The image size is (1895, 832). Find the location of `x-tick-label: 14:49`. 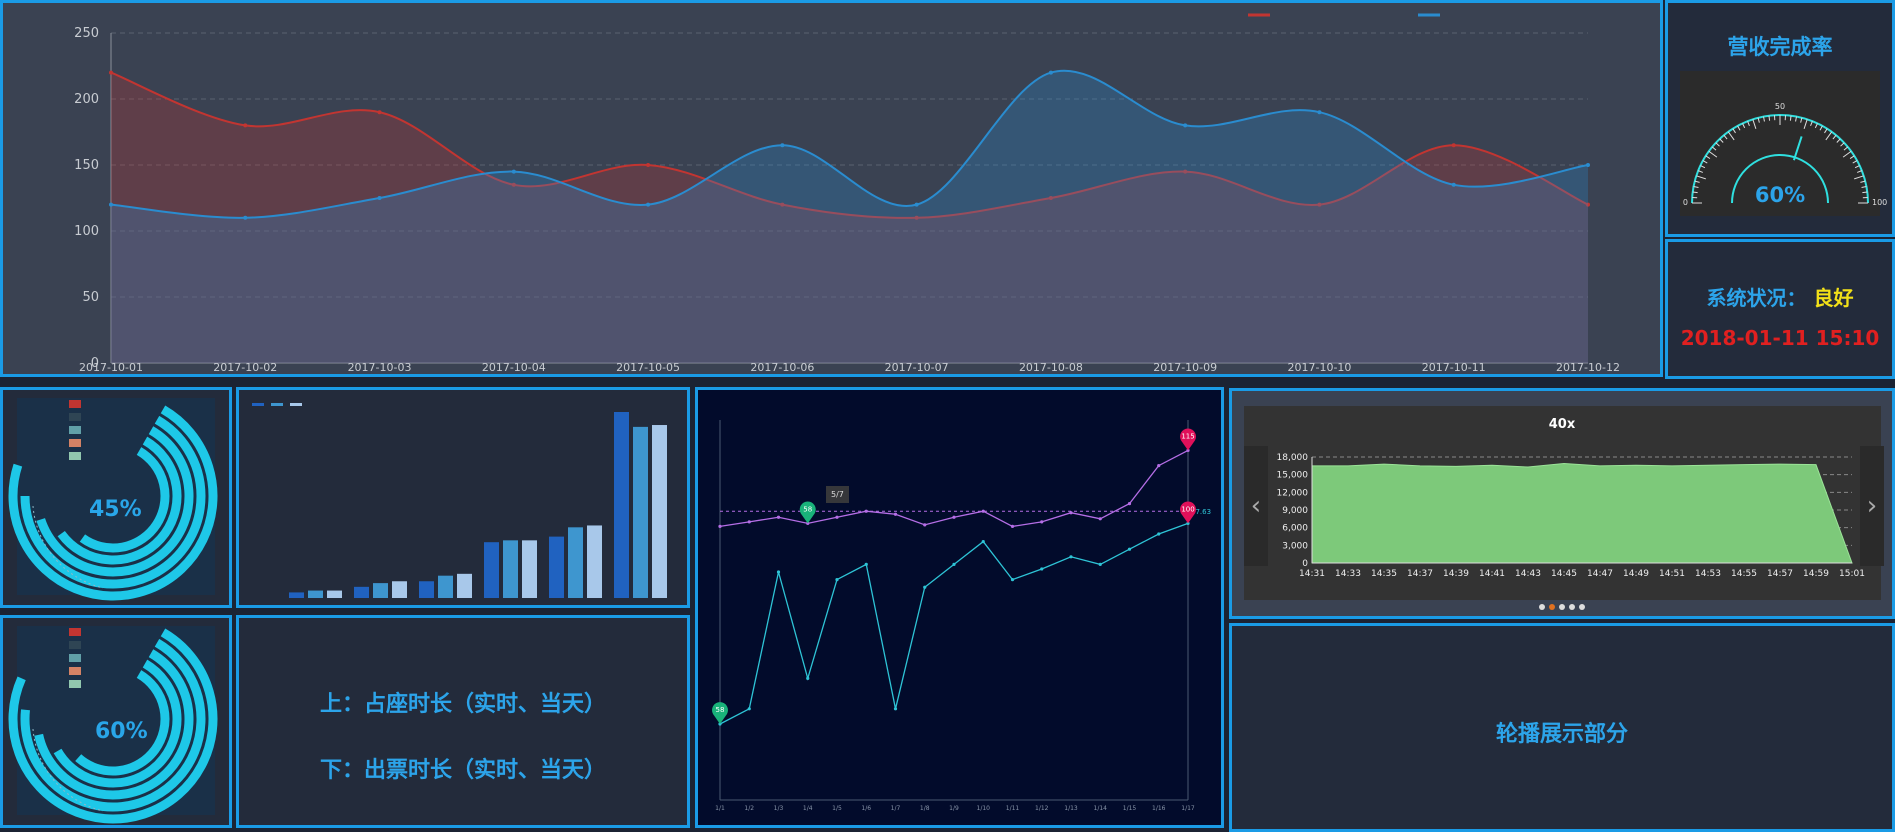

x-tick-label: 14:49 is located at coordinates (1636, 574).